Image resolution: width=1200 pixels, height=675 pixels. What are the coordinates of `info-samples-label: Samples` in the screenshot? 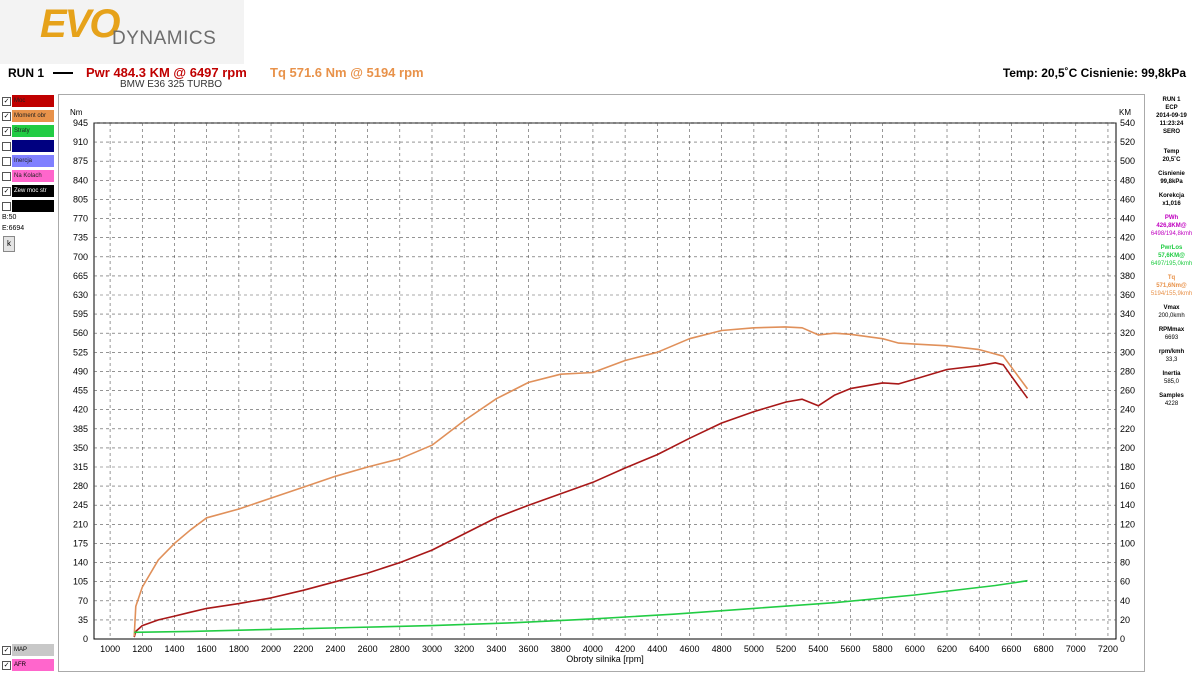 It's located at (1171, 396).